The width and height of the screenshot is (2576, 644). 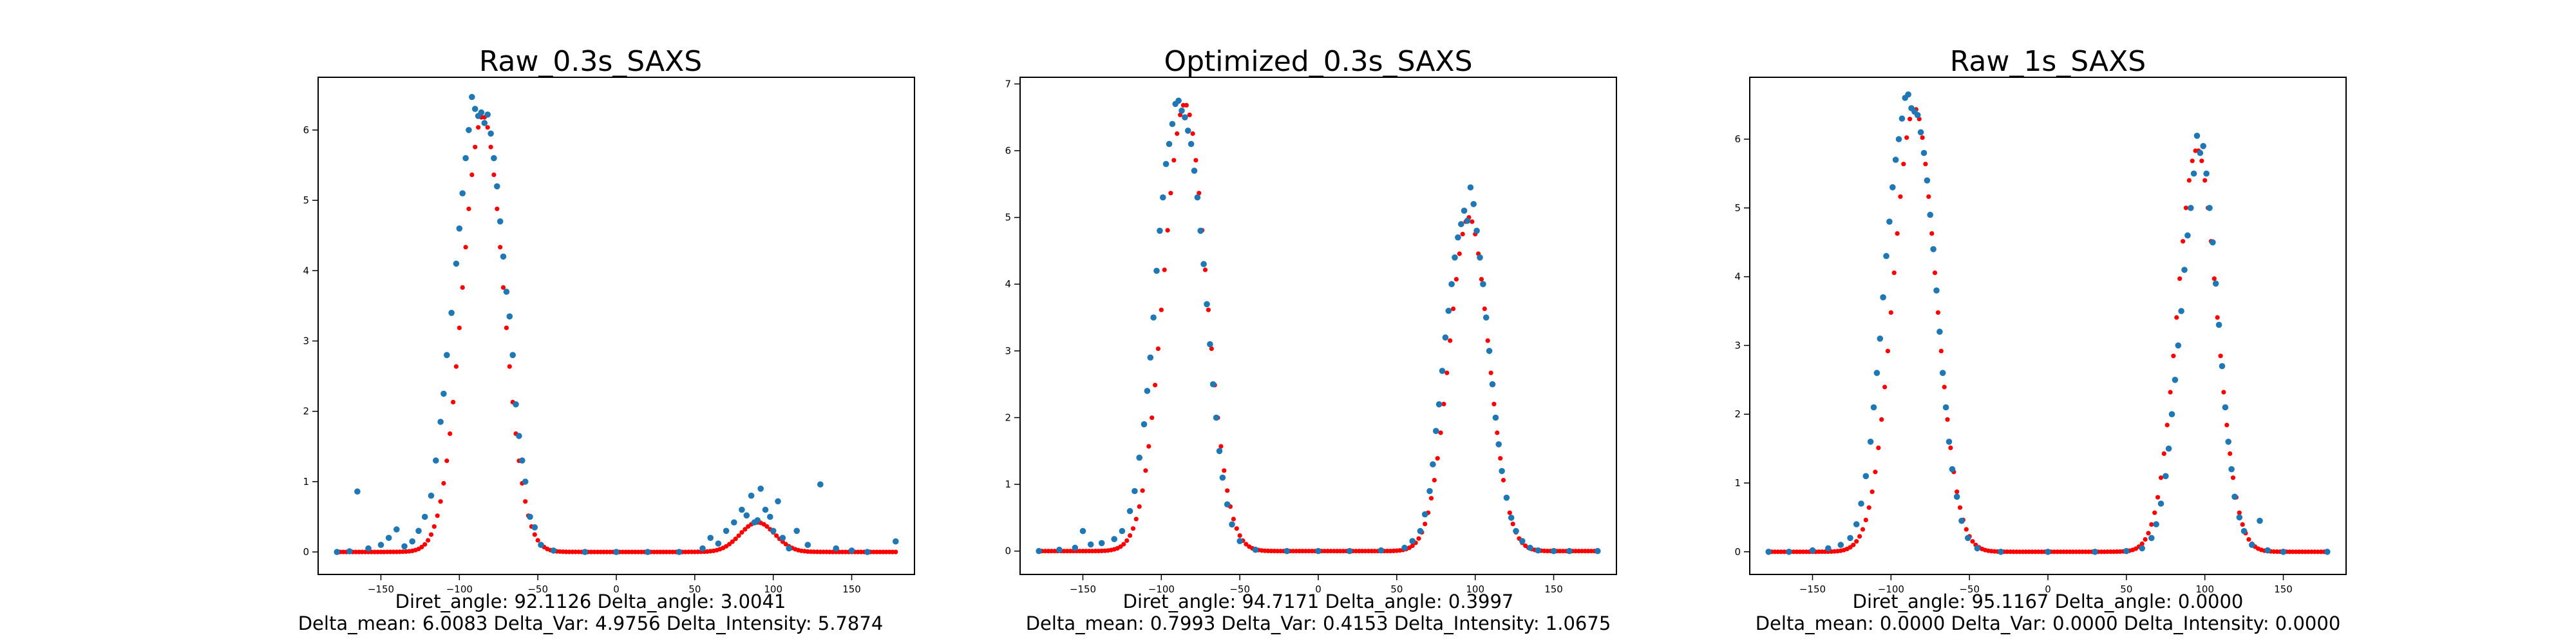 What do you see at coordinates (2048, 62) in the screenshot?
I see `chart-title: Raw_1s_SAXS` at bounding box center [2048, 62].